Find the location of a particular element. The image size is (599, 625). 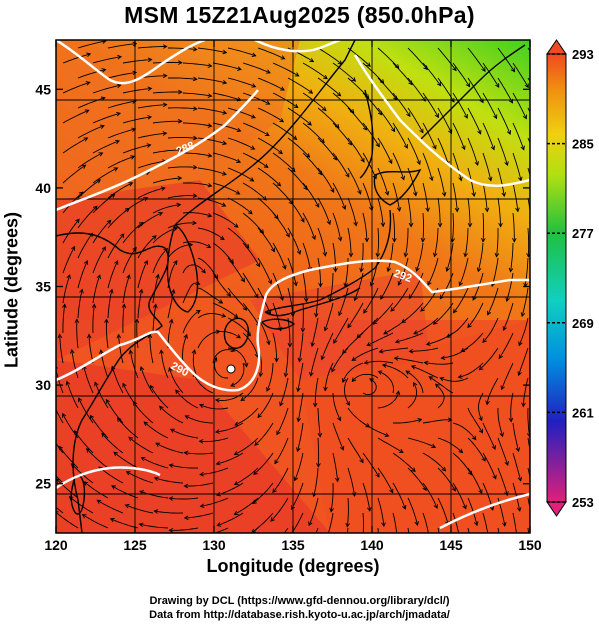

colorbar-tick-label: 253 is located at coordinates (583, 502).